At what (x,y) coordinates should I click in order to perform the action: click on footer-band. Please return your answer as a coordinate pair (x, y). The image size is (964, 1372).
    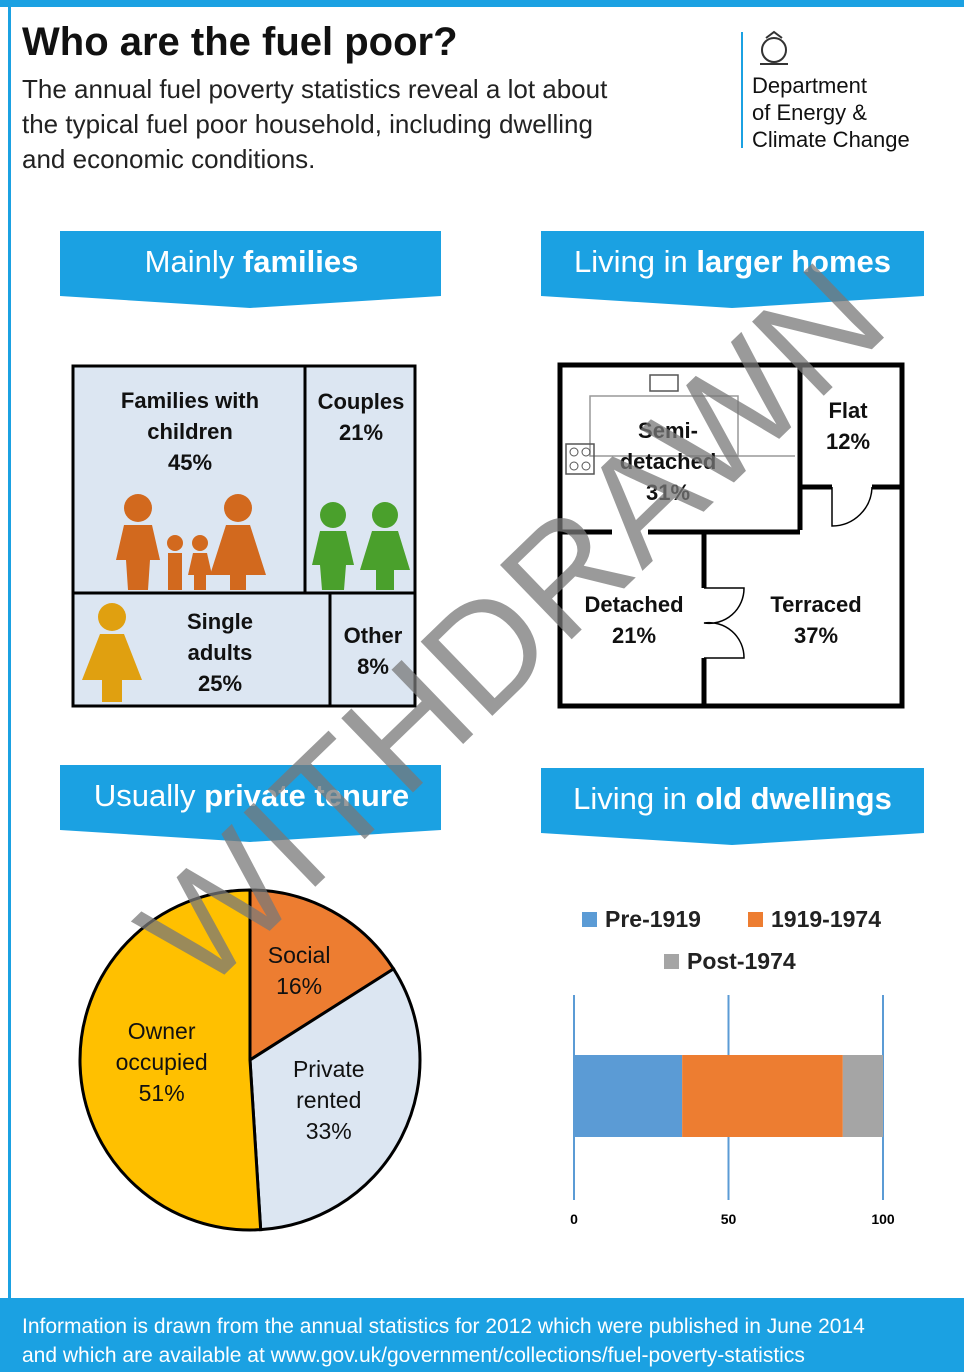
    Looking at the image, I should click on (482, 1335).